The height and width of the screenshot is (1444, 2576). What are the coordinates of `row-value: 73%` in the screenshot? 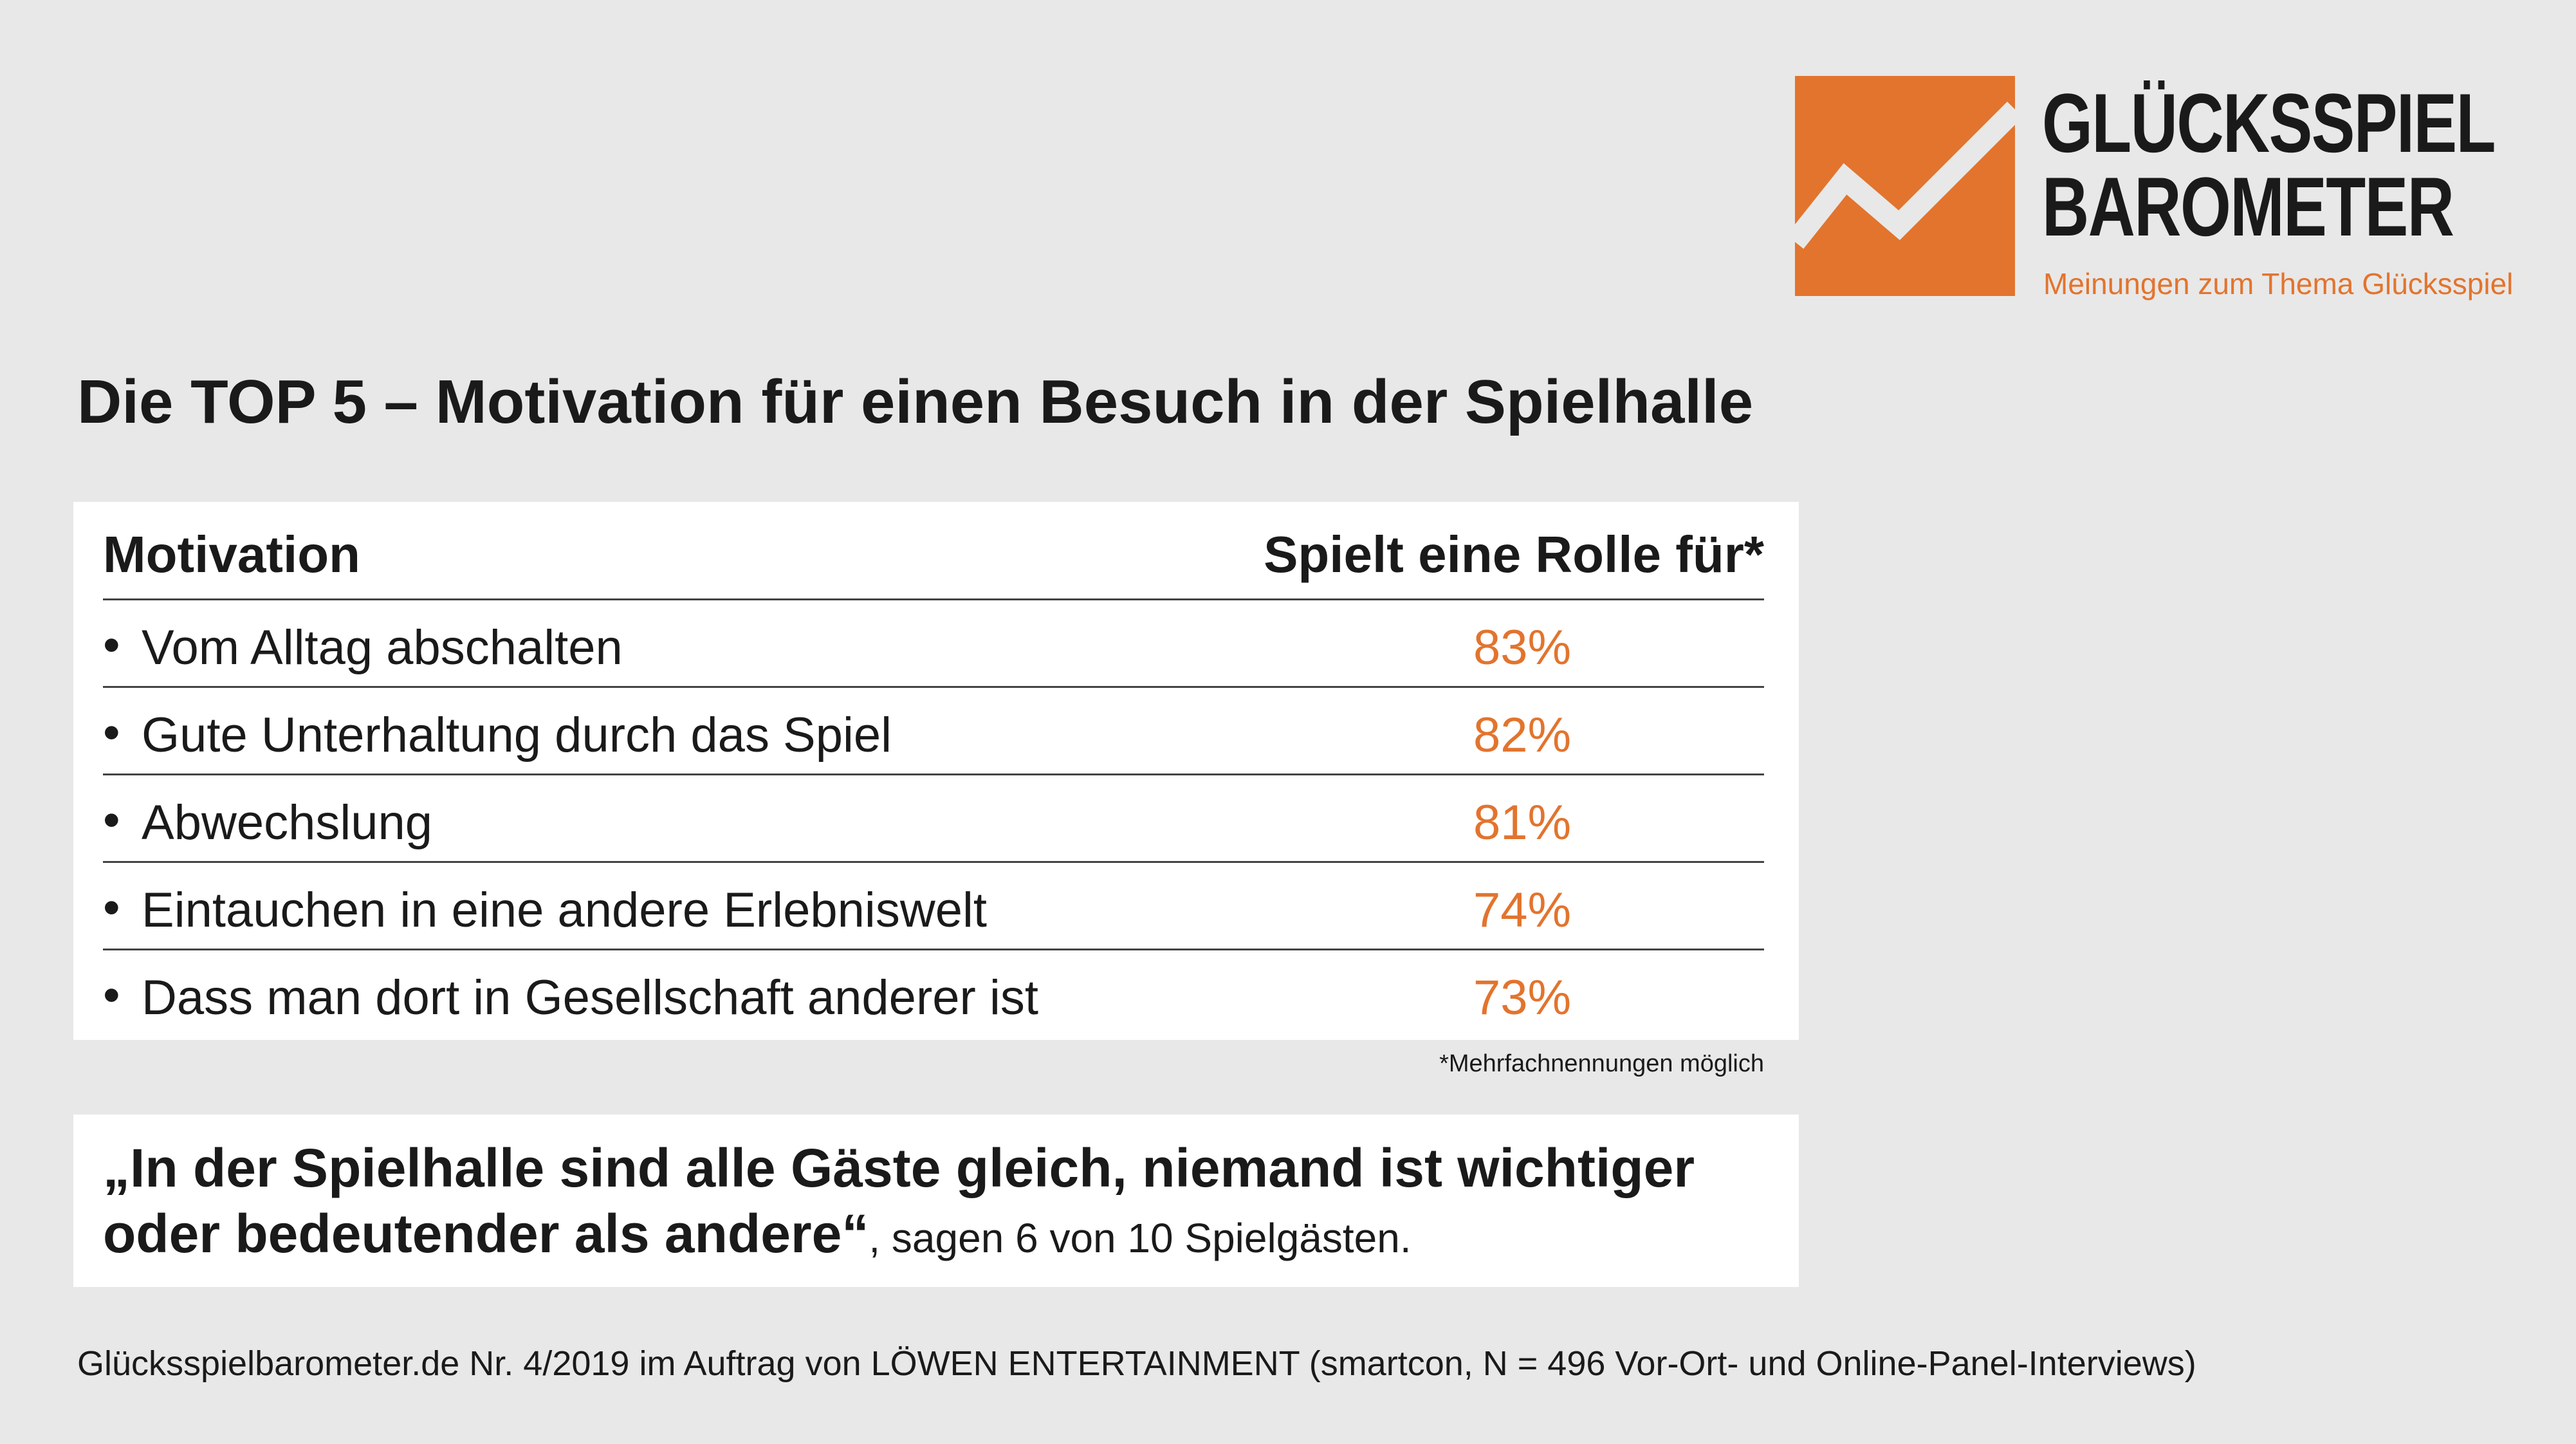 It's located at (1522, 998).